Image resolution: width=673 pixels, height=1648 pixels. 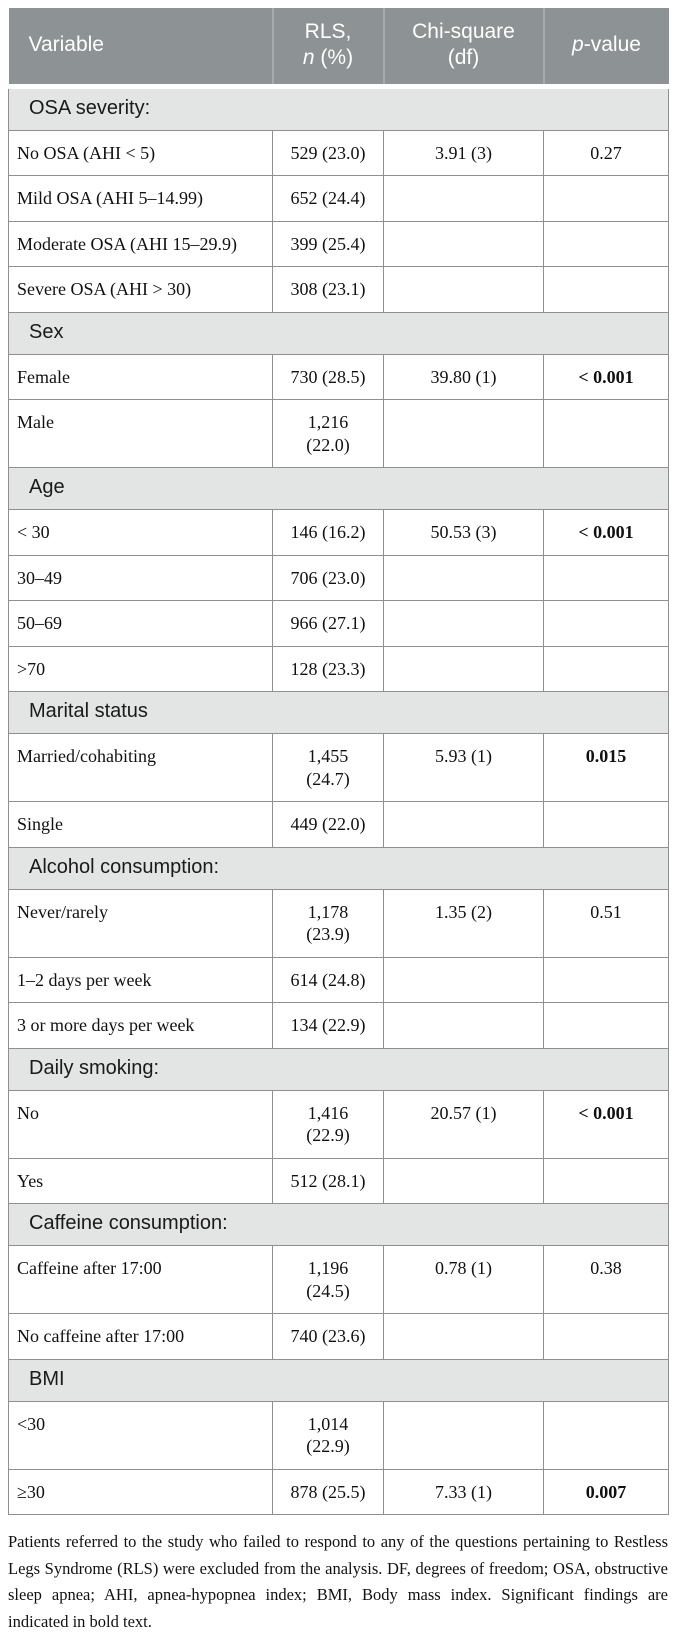 What do you see at coordinates (140, 668) in the screenshot?
I see `cell-variable: >70` at bounding box center [140, 668].